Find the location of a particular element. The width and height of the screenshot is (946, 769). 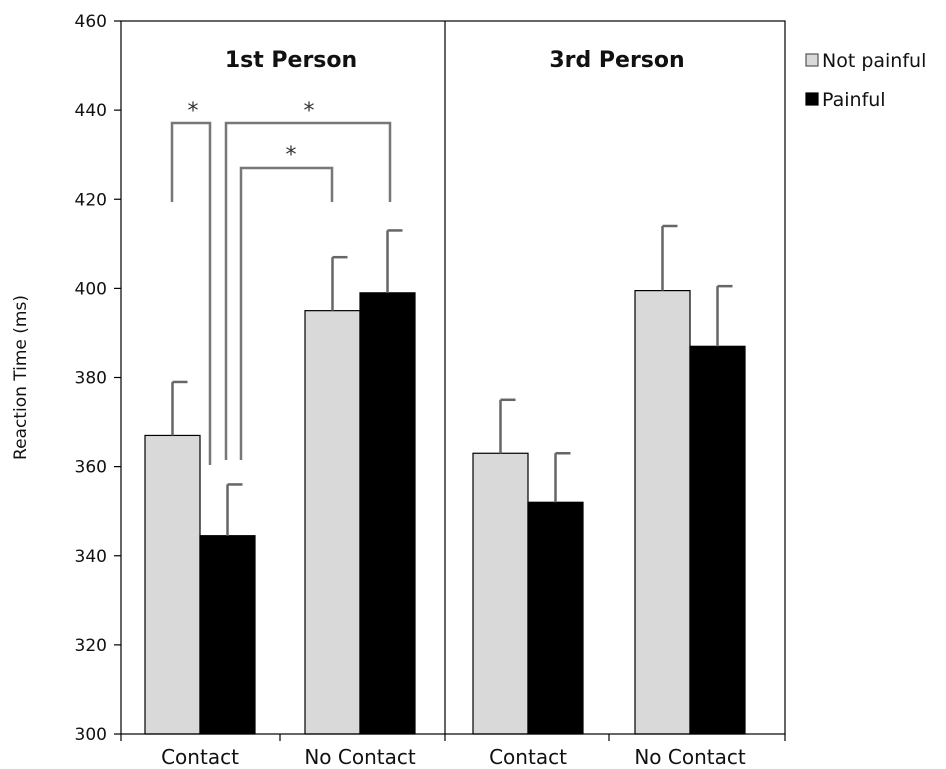

y-tick-label: 360 is located at coordinates (91, 468).